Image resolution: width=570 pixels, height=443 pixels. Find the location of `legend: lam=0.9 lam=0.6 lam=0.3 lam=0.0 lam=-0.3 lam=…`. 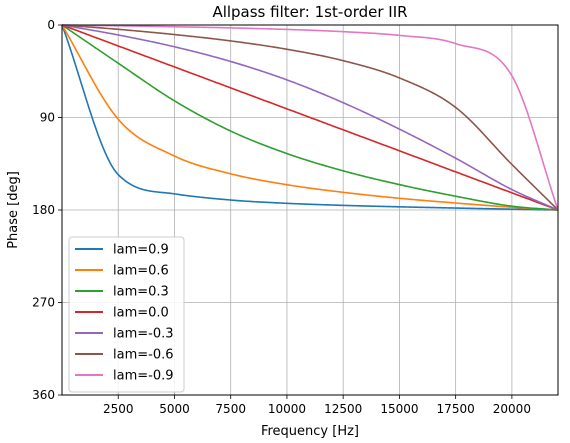

legend: lam=0.9 lam=0.6 lam=0.3 lam=0.0 lam=-0.3 lam=… is located at coordinates (126, 314).